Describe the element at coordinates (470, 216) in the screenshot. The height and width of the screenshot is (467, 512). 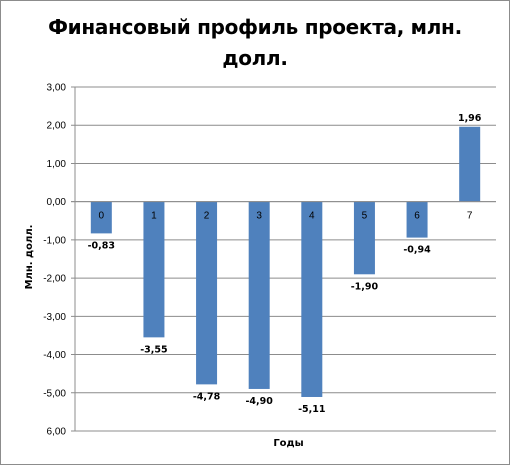
I see `x-category-label: 7` at that location.